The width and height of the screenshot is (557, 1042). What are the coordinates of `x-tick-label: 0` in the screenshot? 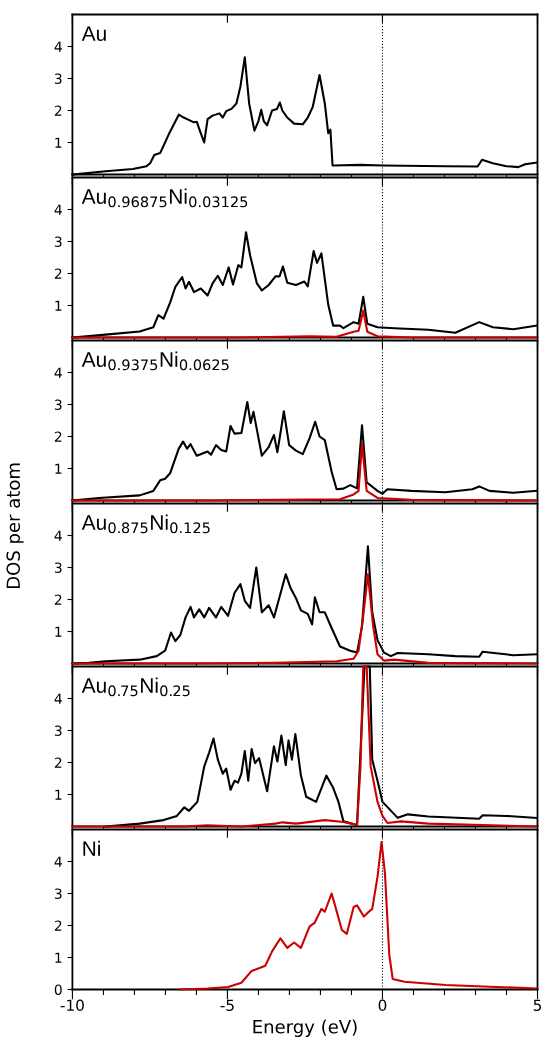 It's located at (382, 1005).